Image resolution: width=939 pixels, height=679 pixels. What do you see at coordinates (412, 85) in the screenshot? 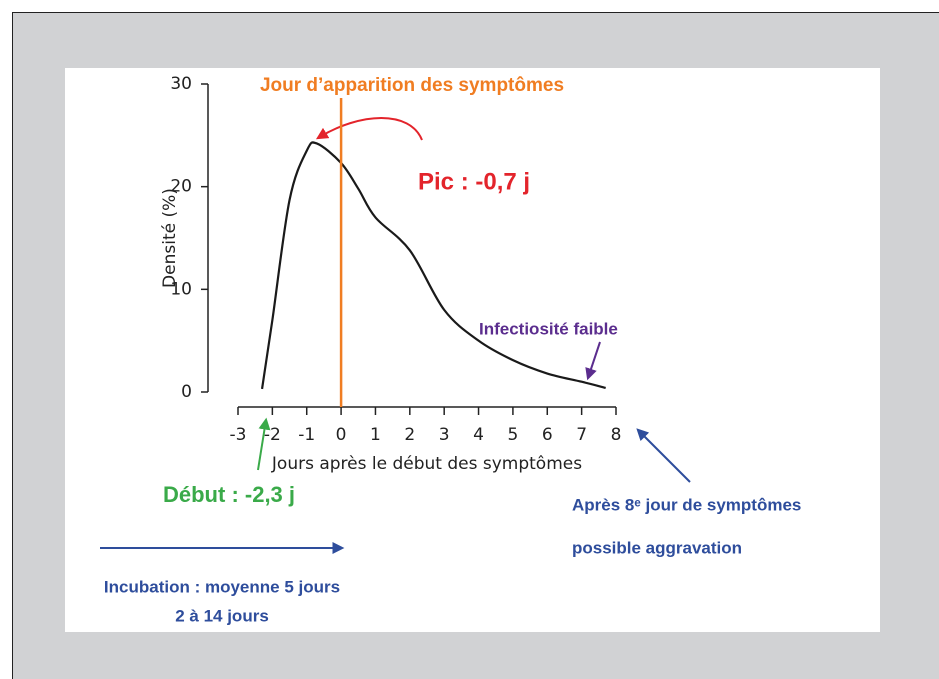
I see `annotation: Jour d’apparition des symptômes` at bounding box center [412, 85].